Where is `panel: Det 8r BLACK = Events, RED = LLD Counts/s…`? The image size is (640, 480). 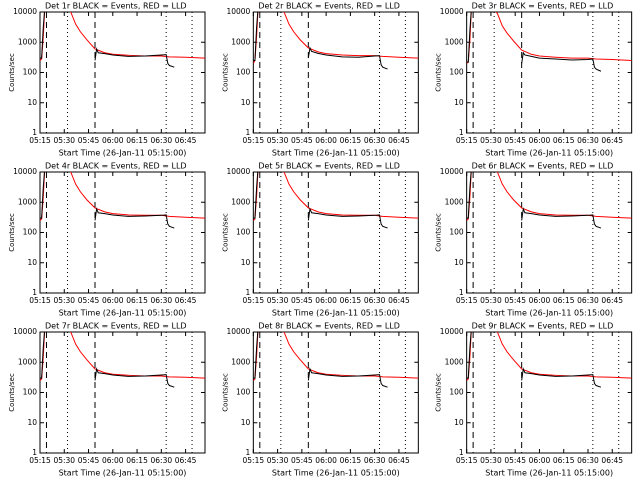
panel: Det 8r BLACK = Events, RED = LLD Counts/s… is located at coordinates (320, 400).